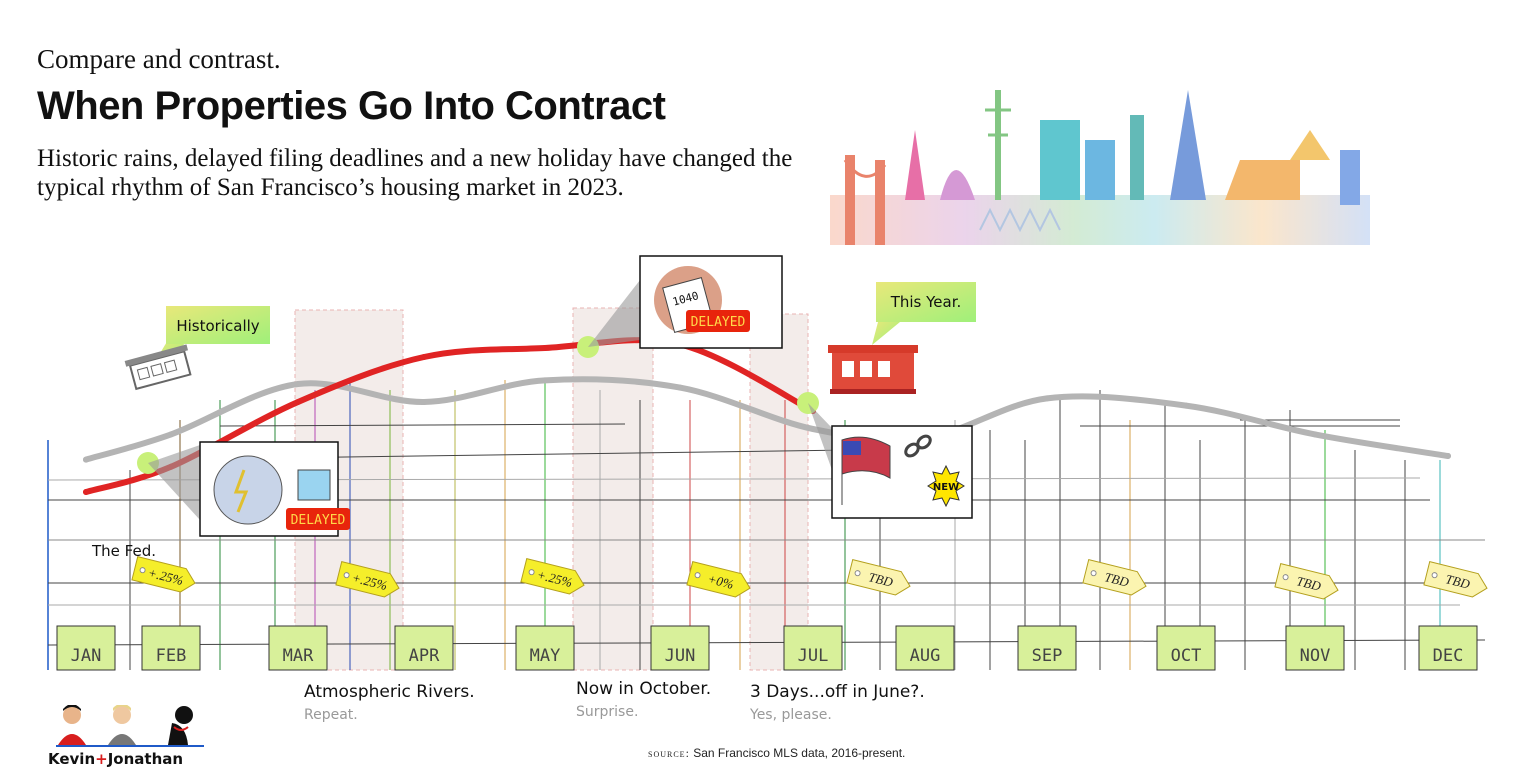  I want to click on svg-text: JUN, so click(680, 656).